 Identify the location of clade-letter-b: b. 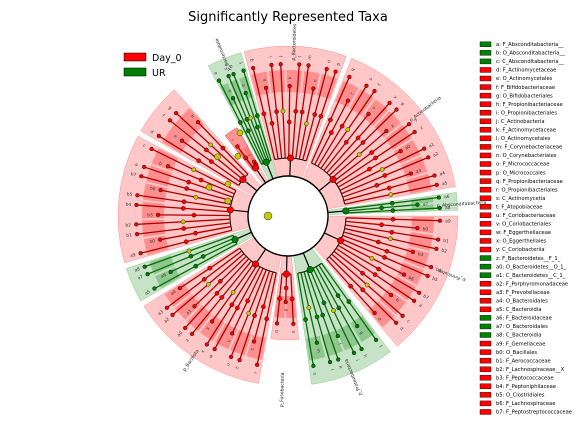
(397, 300).